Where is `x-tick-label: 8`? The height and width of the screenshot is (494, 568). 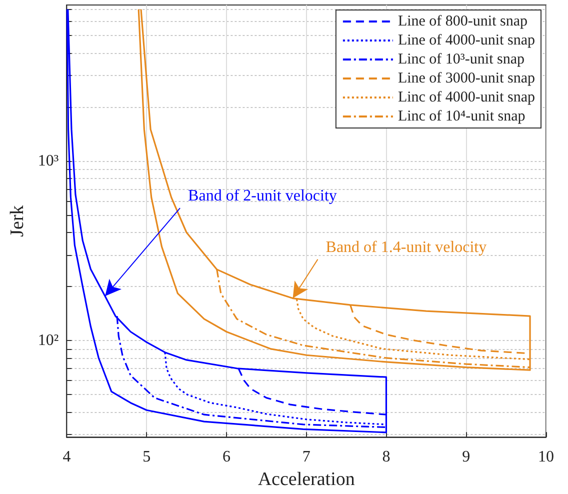 x-tick-label: 8 is located at coordinates (386, 457).